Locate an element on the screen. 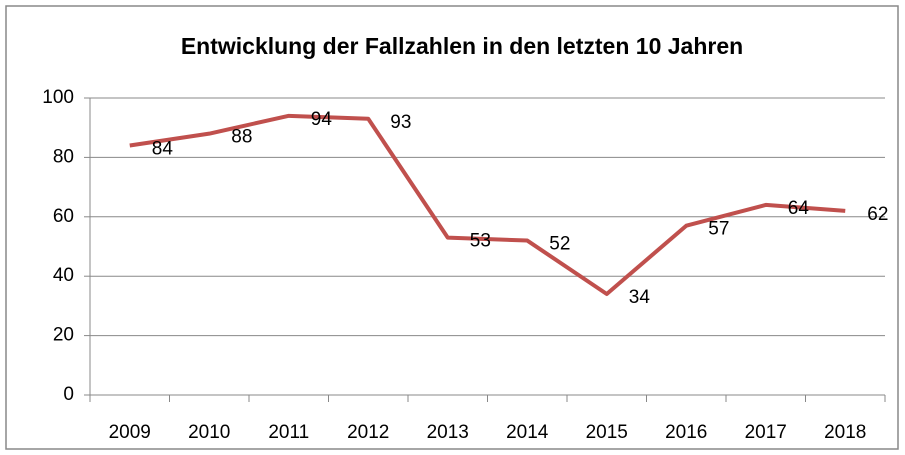 Image resolution: width=905 pixels, height=455 pixels. x-tick-label: 2010 is located at coordinates (209, 432).